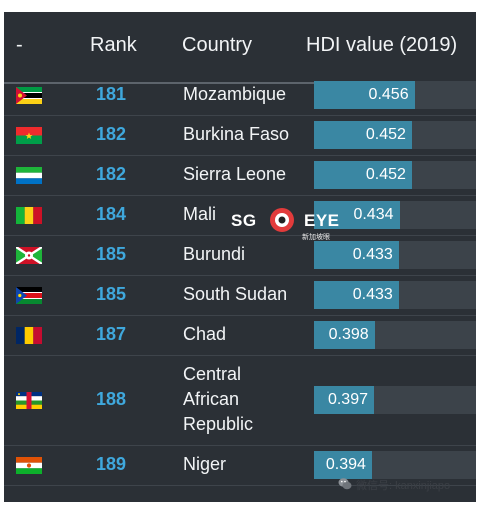 Image resolution: width=485 pixels, height=510 pixels. Describe the element at coordinates (205, 334) in the screenshot. I see `country-name: Chad` at that location.